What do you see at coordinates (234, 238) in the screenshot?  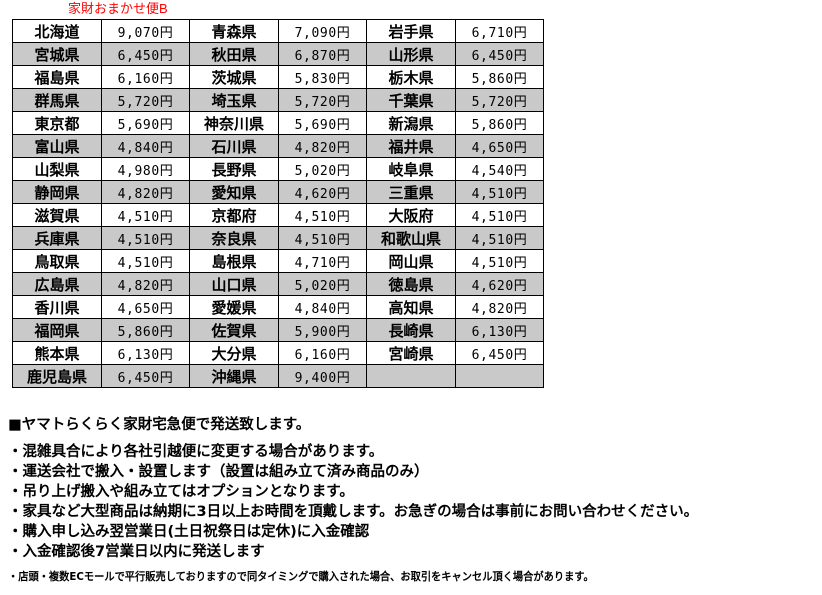 I see `prefecture-cell: 奈良県` at bounding box center [234, 238].